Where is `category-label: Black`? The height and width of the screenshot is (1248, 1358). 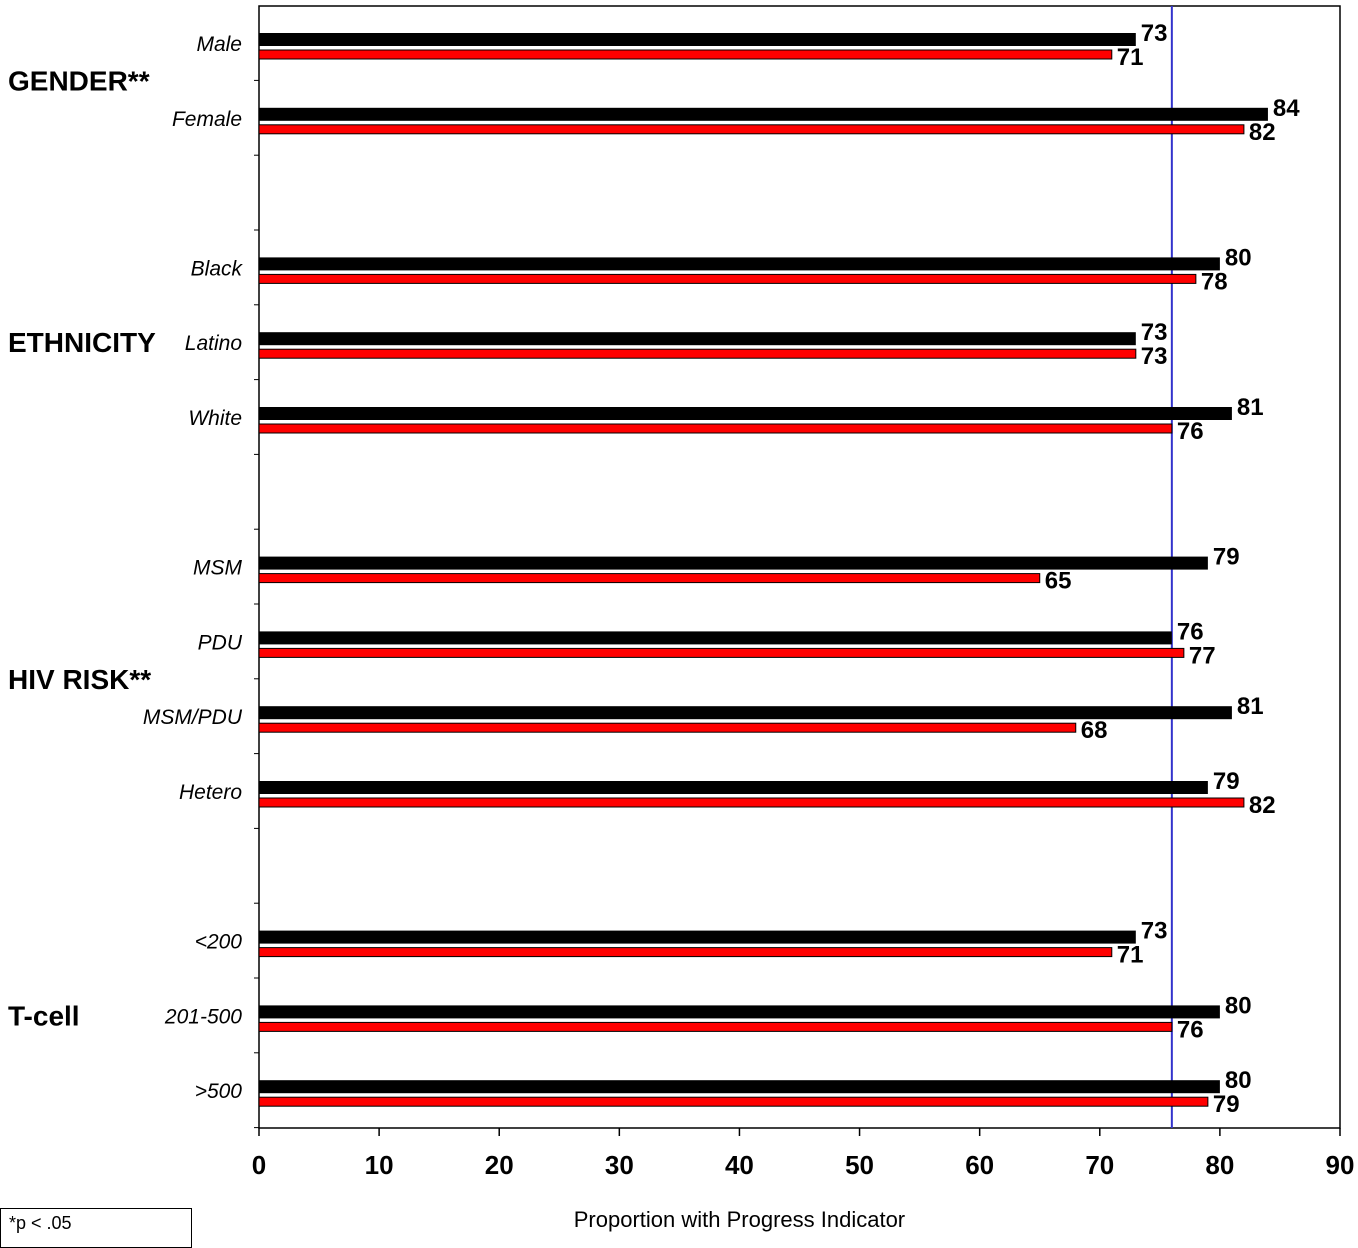 category-label: Black is located at coordinates (217, 268).